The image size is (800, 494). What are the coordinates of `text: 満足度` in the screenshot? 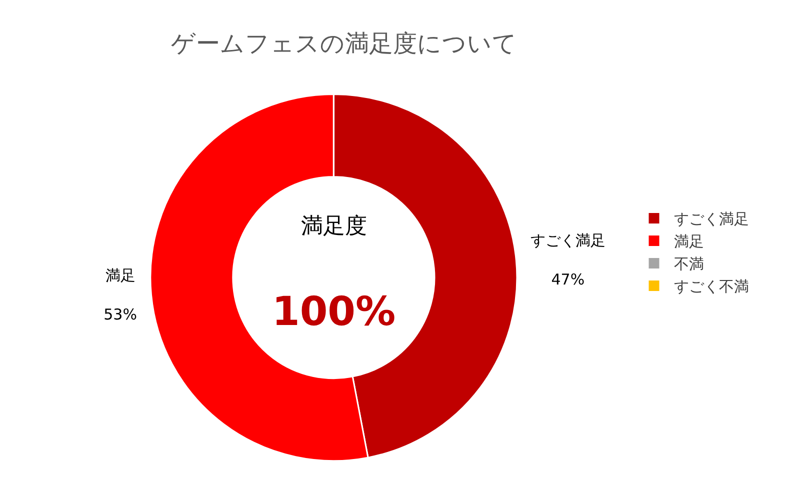 It's located at (334, 226).